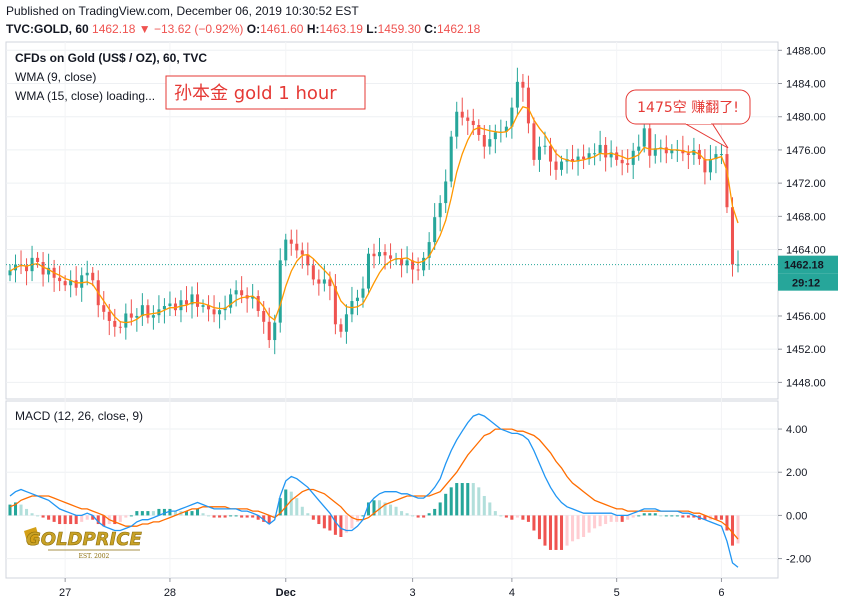 The width and height of the screenshot is (845, 612). Describe the element at coordinates (79, 416) in the screenshot. I see `legend-macd: MACD (12, 26, close, 9)` at that location.